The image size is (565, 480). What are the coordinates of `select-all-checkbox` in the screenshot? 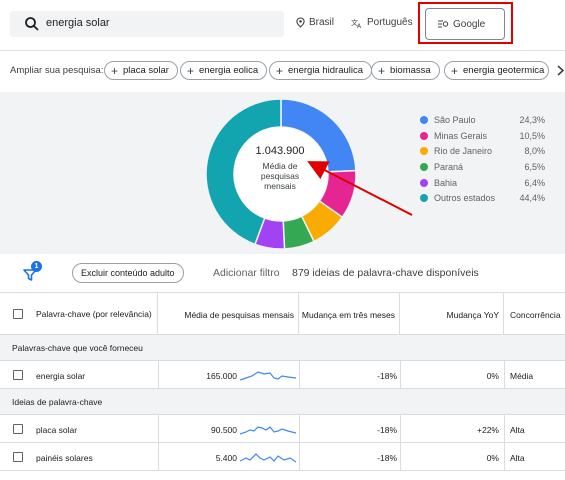 It's located at (18, 314).